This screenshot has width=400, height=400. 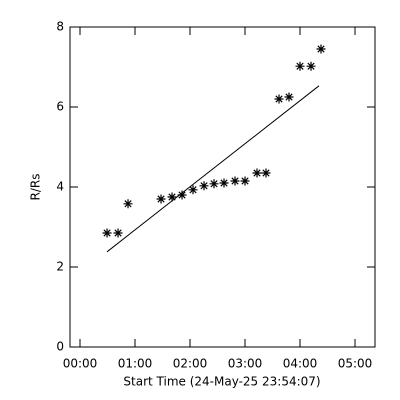 I want to click on x-tick-label: 01:00, so click(x=135, y=364).